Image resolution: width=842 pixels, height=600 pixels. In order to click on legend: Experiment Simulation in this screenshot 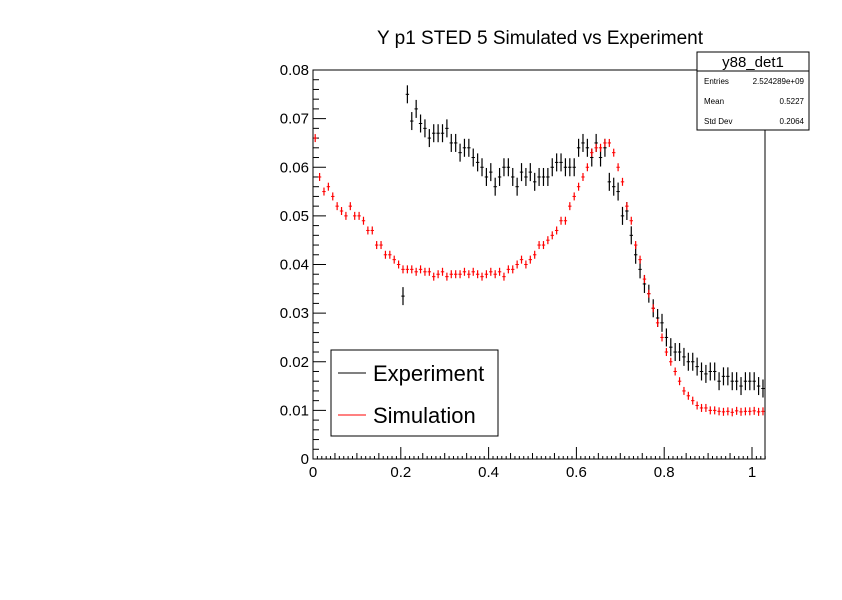, I will do `click(414, 393)`.